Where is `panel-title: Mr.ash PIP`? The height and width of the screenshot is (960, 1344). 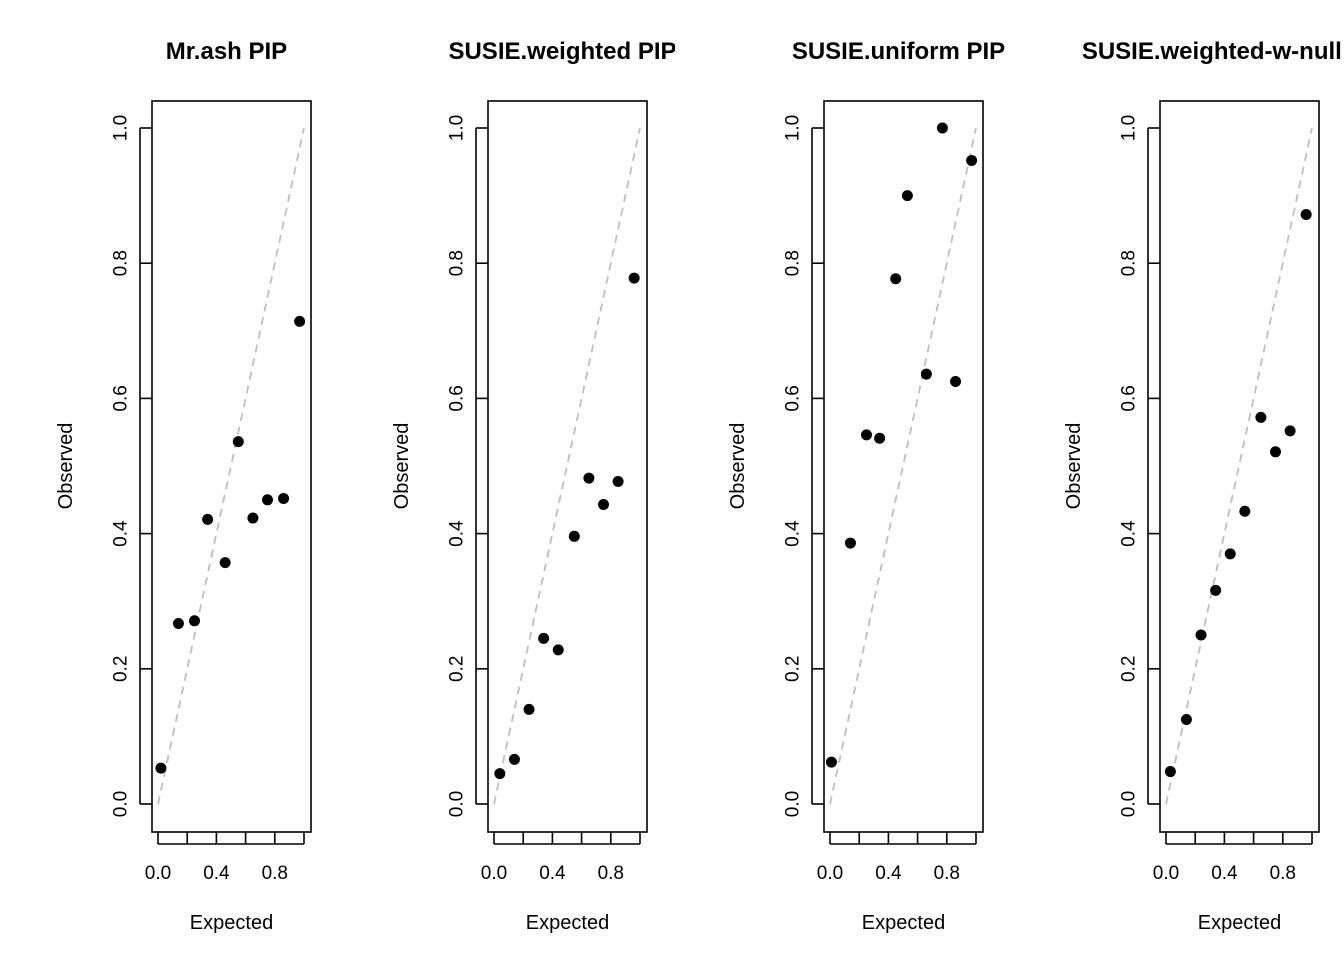
panel-title: Mr.ash PIP is located at coordinates (226, 51).